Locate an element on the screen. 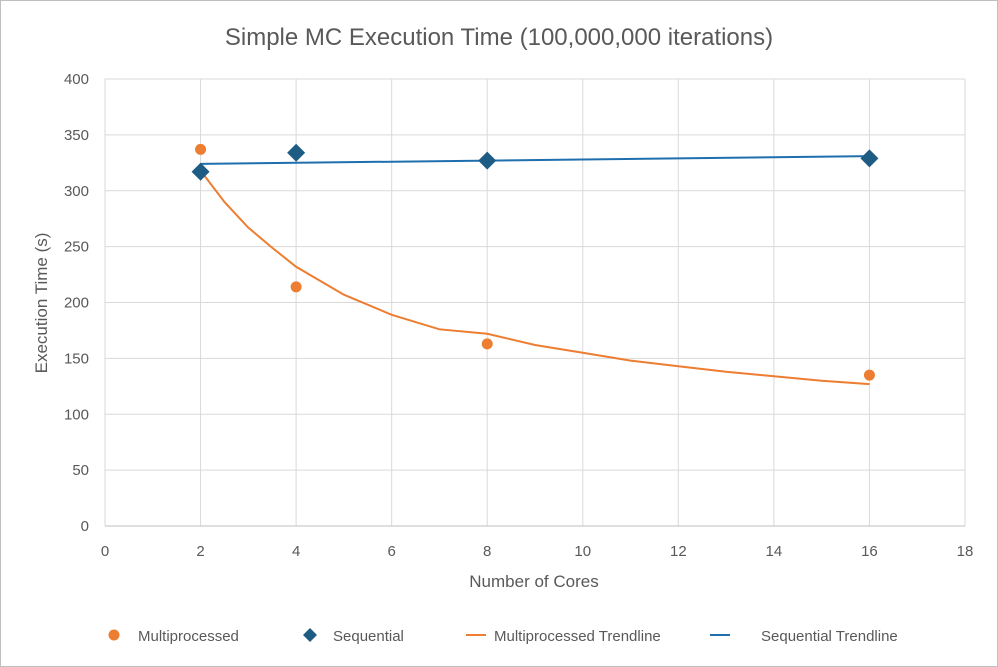 This screenshot has height=667, width=998. x-axis-title: Number of Cores is located at coordinates (533, 581).